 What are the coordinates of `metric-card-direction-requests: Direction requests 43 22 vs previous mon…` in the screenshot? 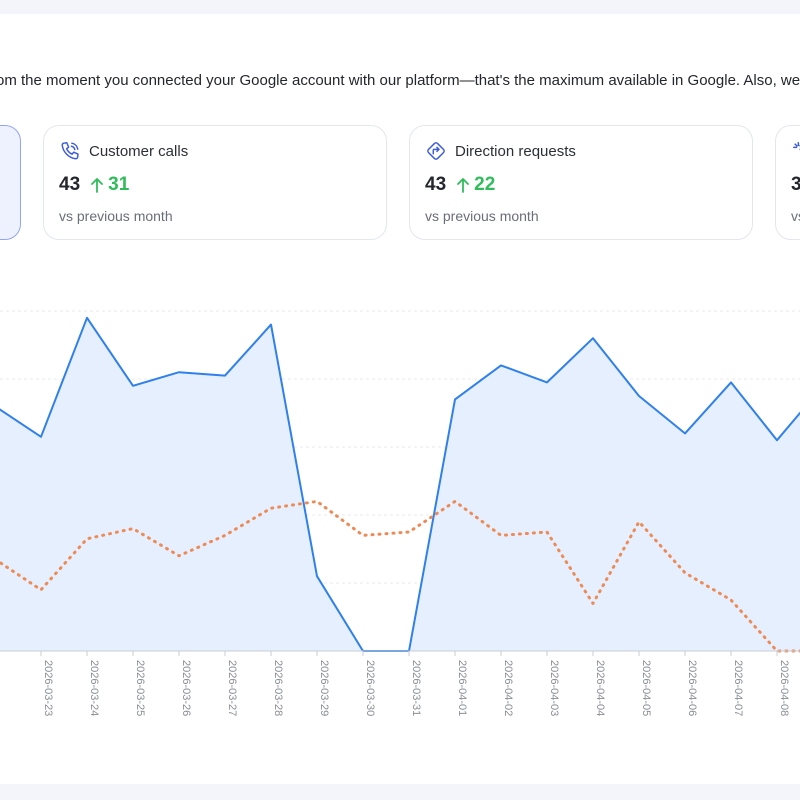 It's located at (581, 182).